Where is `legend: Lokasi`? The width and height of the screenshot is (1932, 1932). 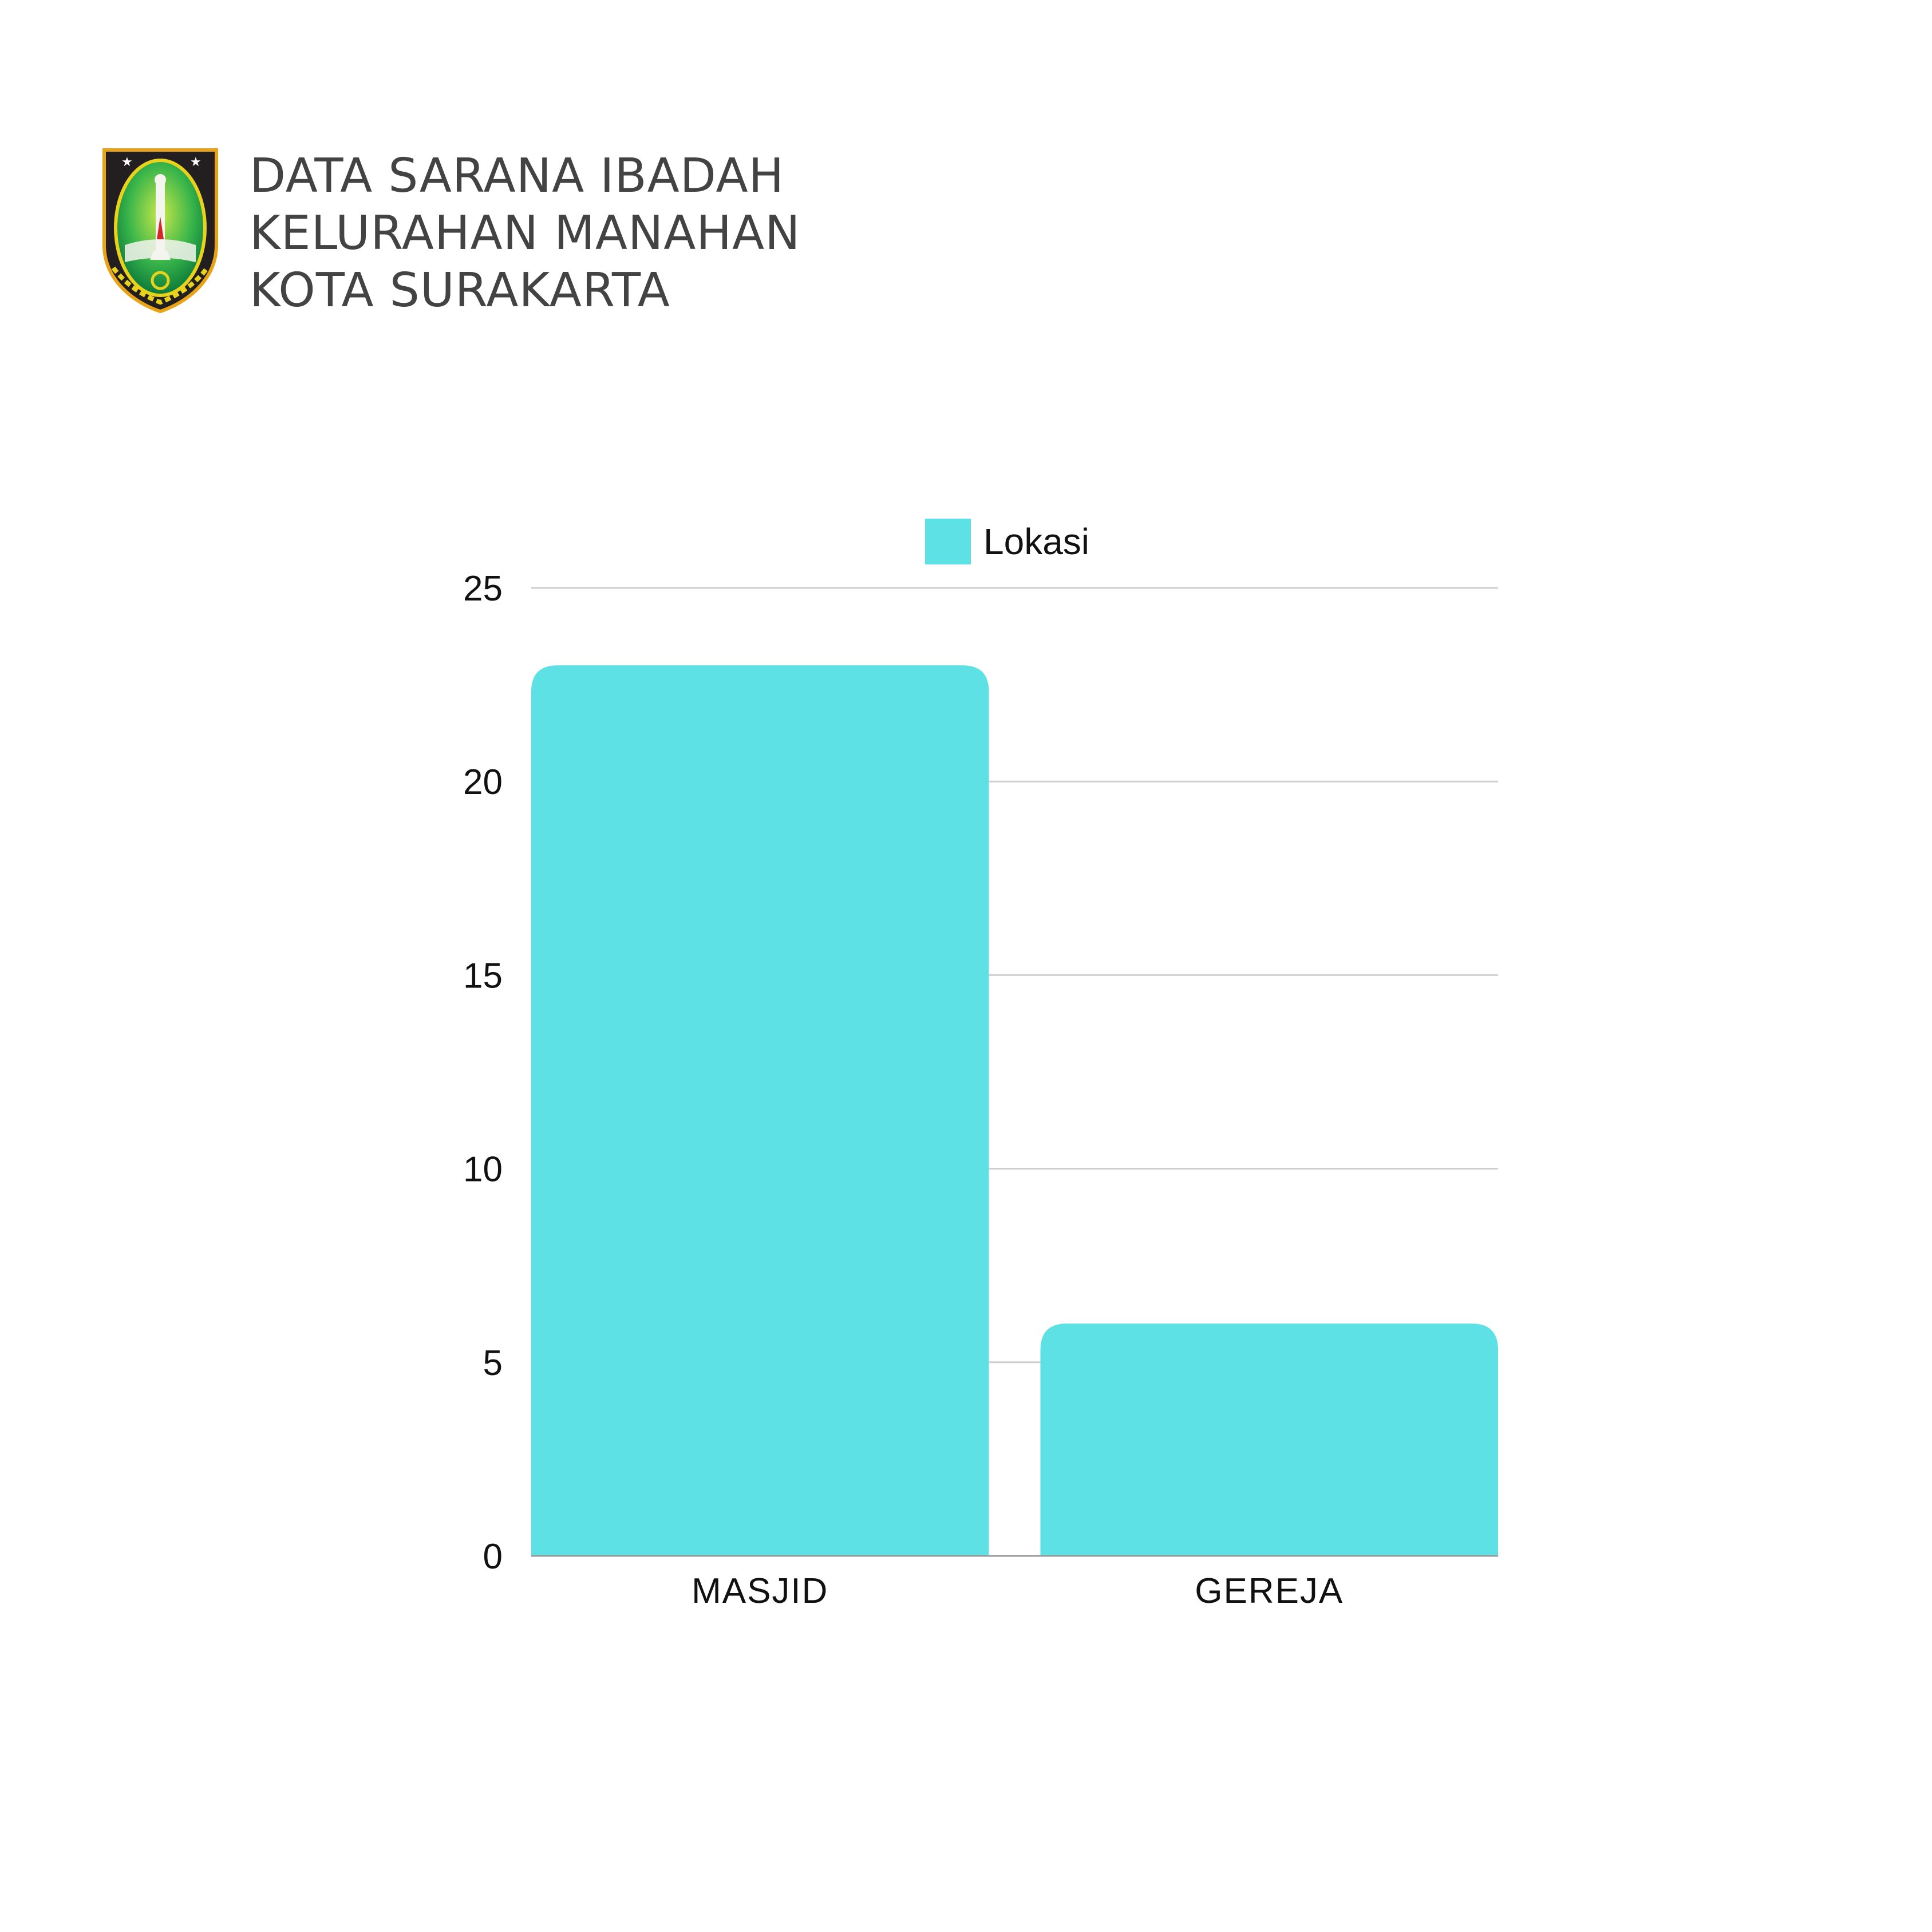 legend: Lokasi is located at coordinates (1007, 541).